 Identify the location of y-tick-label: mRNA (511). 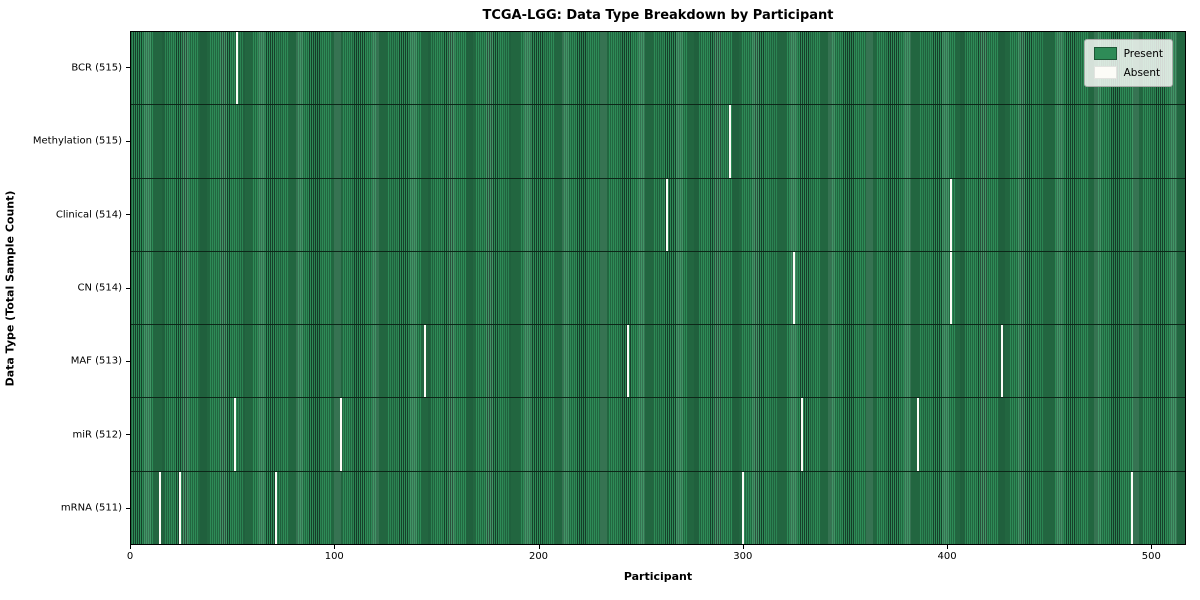
(91, 508).